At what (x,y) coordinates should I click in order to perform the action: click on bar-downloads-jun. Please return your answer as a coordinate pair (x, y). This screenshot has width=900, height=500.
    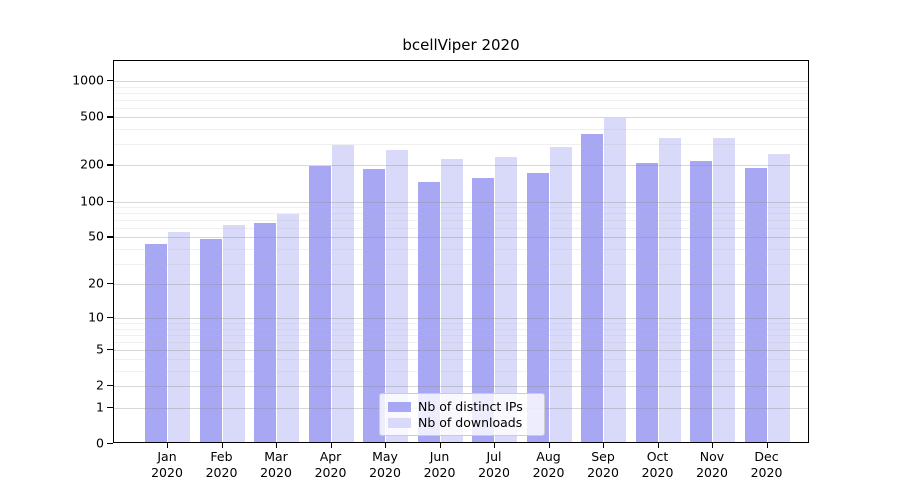
    Looking at the image, I should click on (451, 300).